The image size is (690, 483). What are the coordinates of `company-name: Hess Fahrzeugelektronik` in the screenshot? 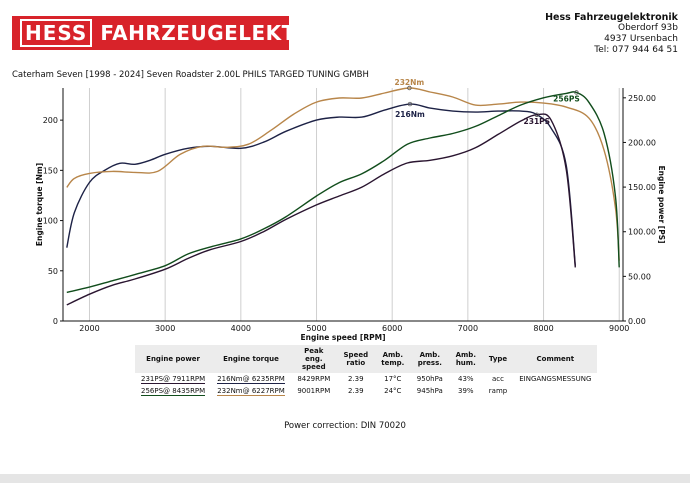 It's located at (611, 17).